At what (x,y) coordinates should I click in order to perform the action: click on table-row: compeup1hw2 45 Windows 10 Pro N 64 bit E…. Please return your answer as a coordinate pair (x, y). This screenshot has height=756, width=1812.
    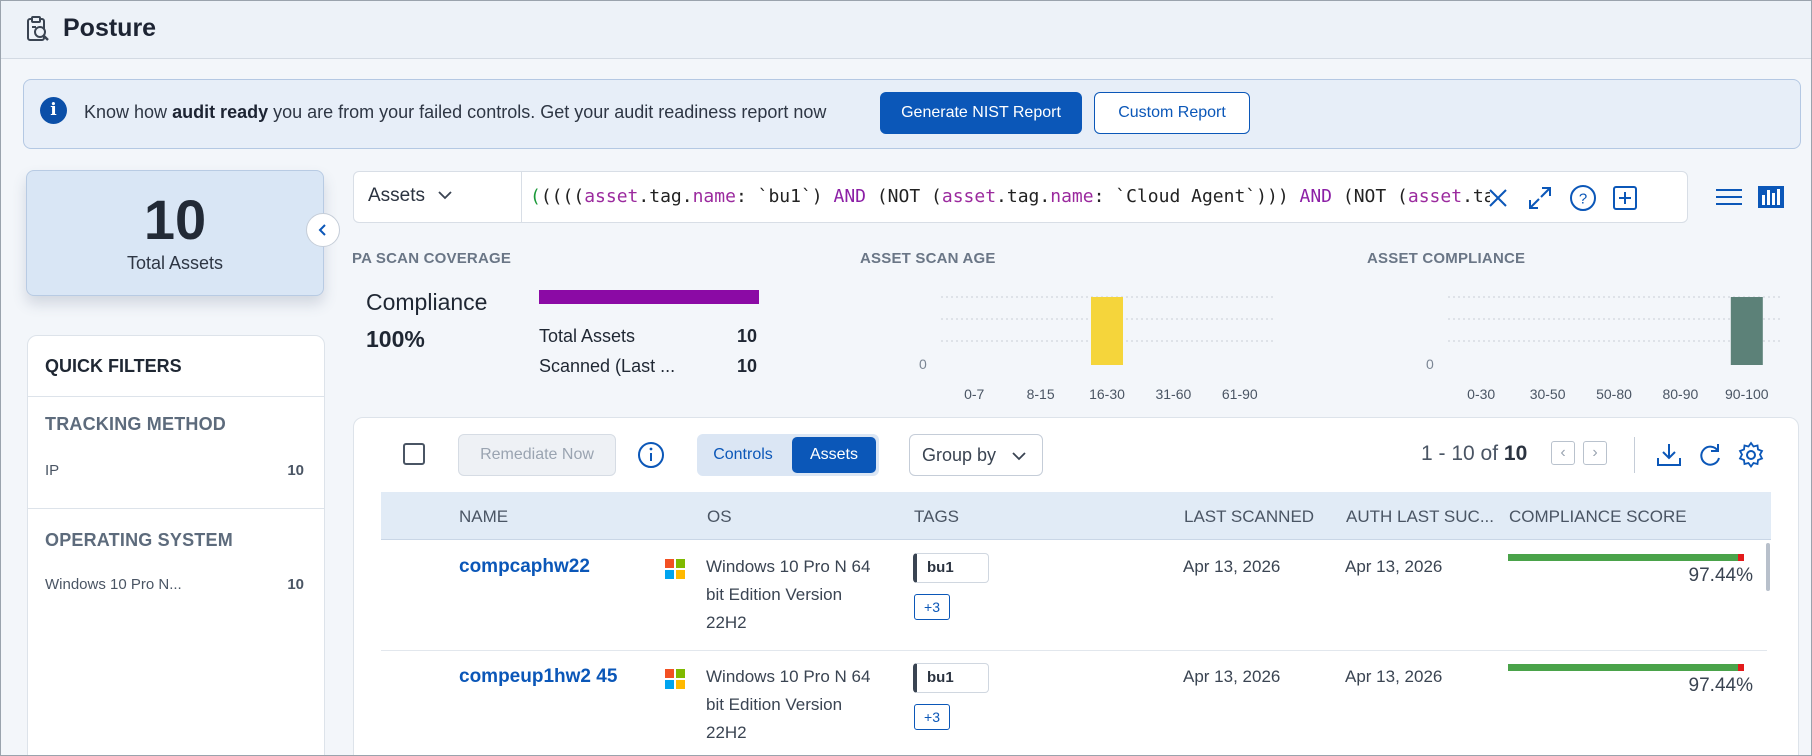
    Looking at the image, I should click on (1074, 703).